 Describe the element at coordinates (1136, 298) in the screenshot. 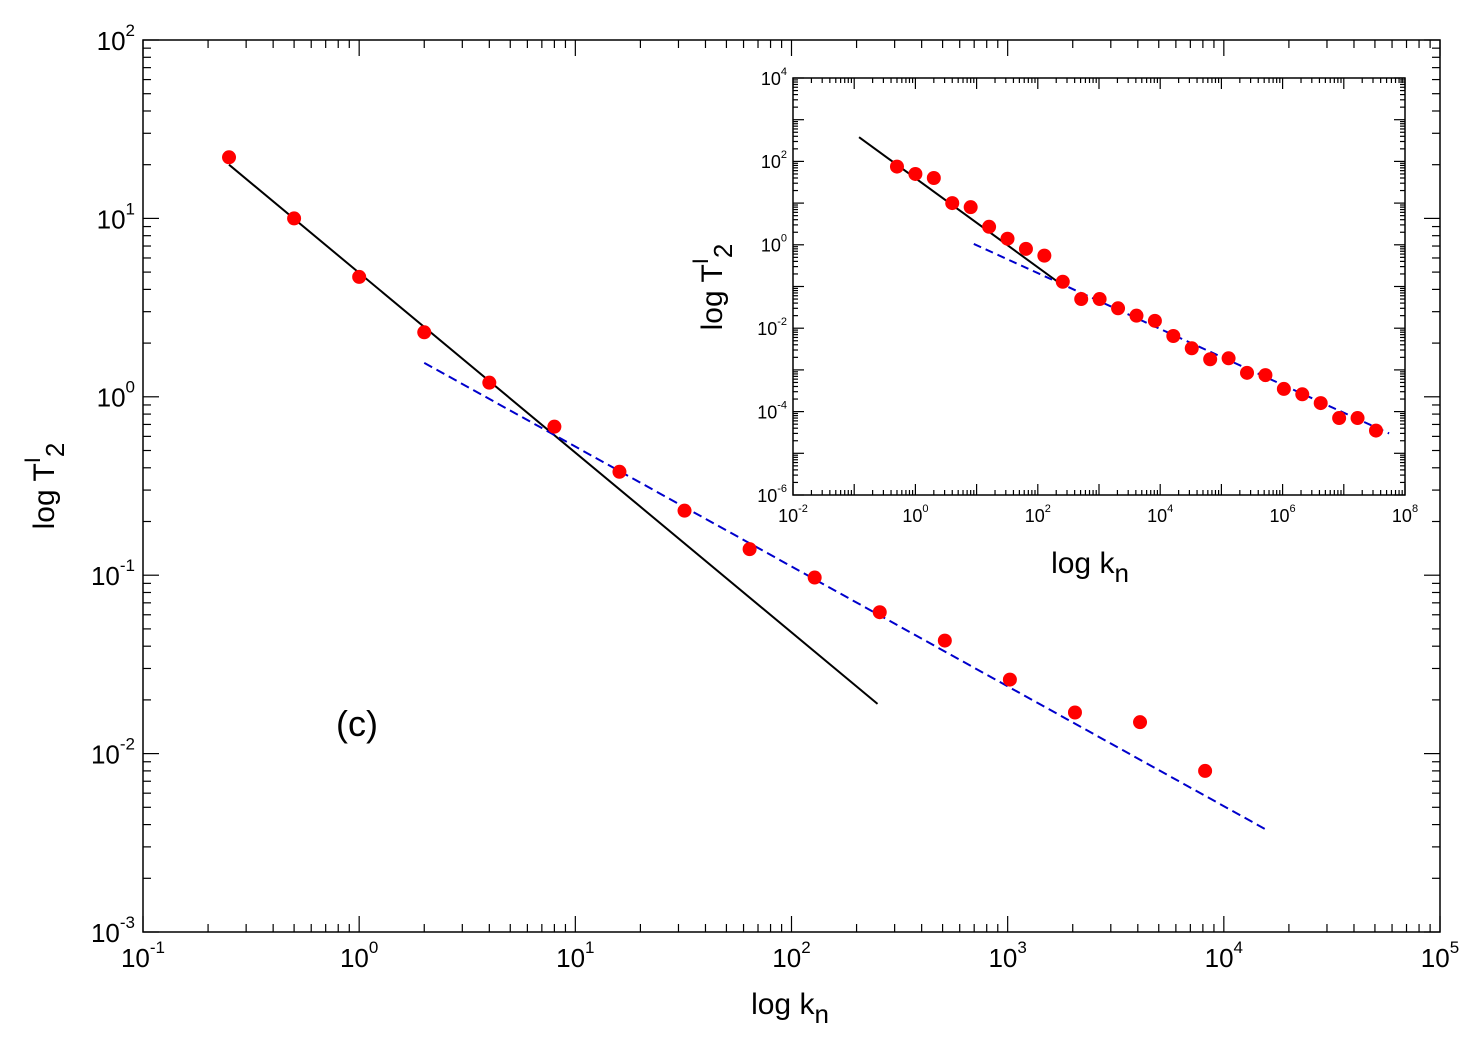

I see `inset-data-points` at that location.